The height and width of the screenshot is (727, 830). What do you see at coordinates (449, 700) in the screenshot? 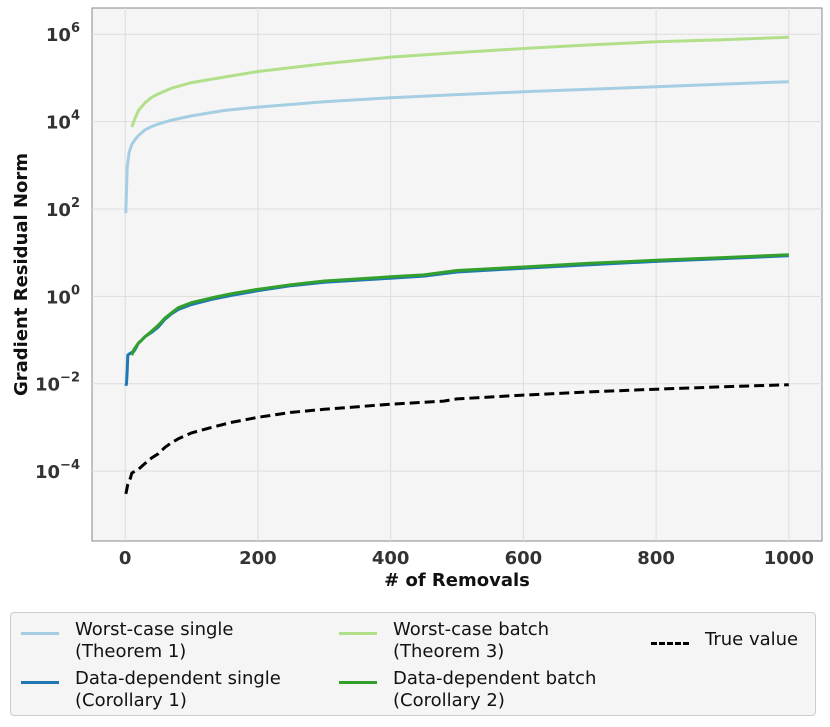
I see `legend-sublabel-data-dependent-batch: (Corollary 2)` at bounding box center [449, 700].